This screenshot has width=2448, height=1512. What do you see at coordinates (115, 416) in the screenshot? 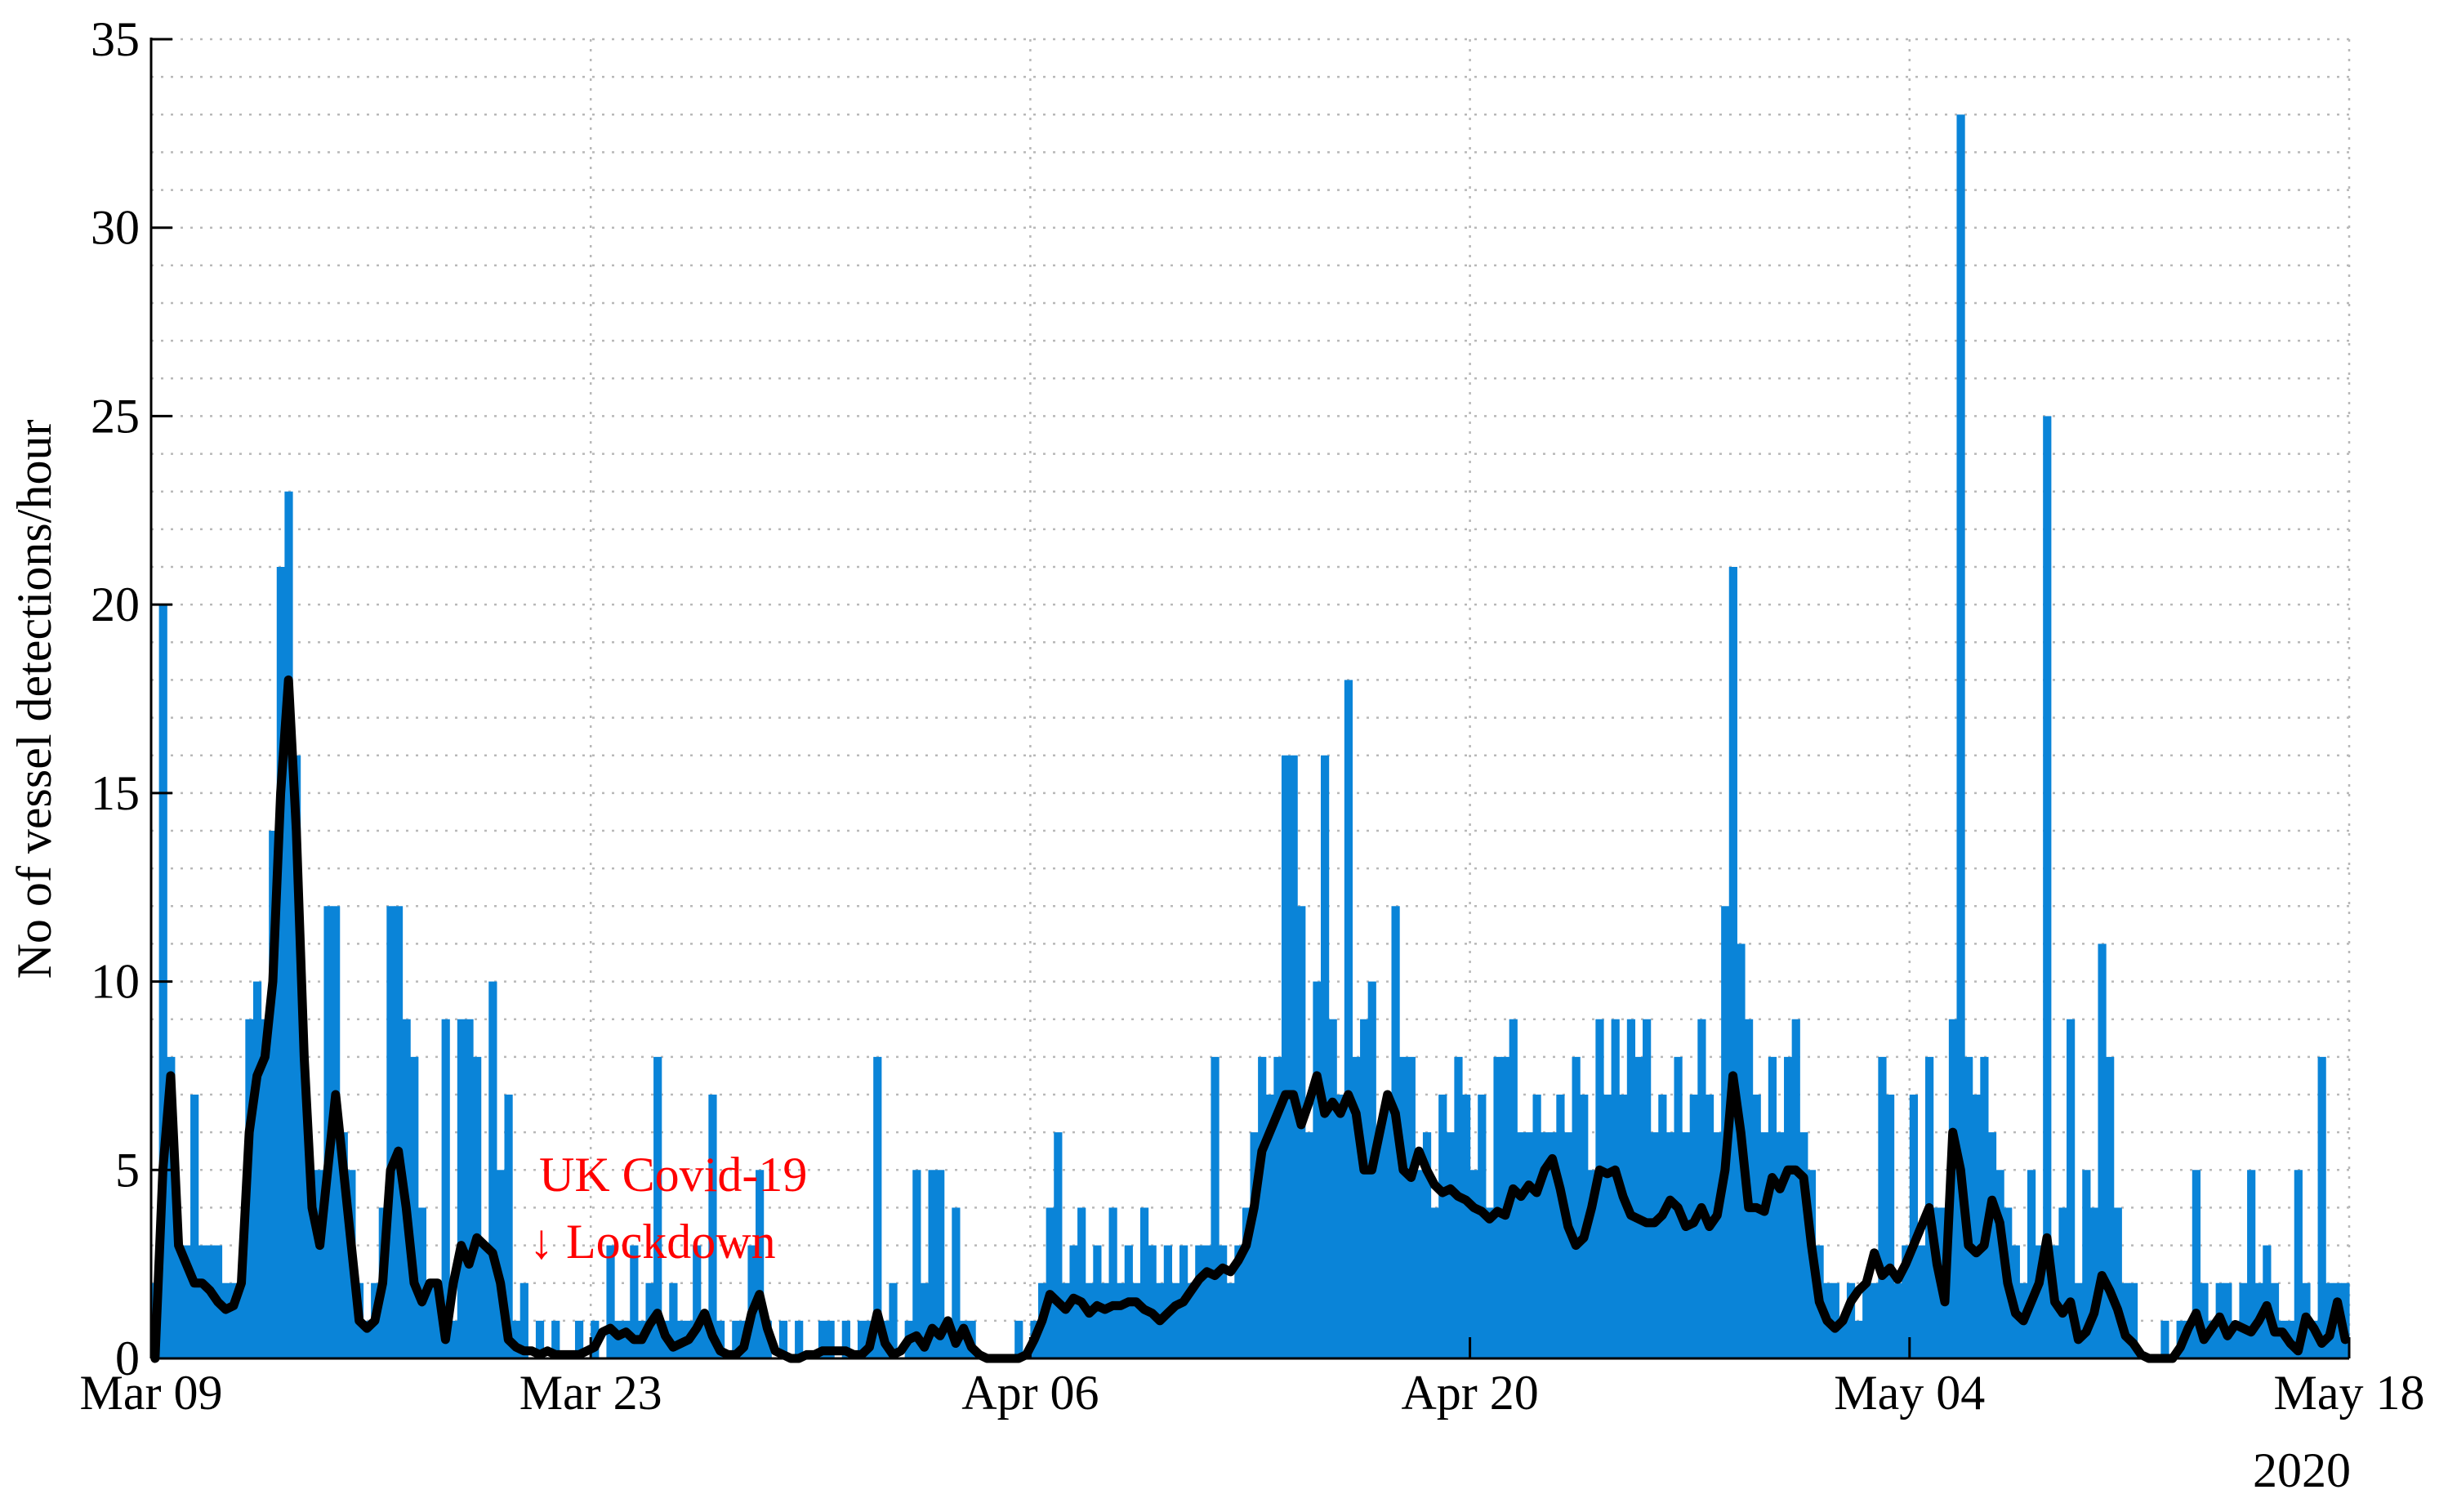
I see `y-tick-label: 25` at bounding box center [115, 416].